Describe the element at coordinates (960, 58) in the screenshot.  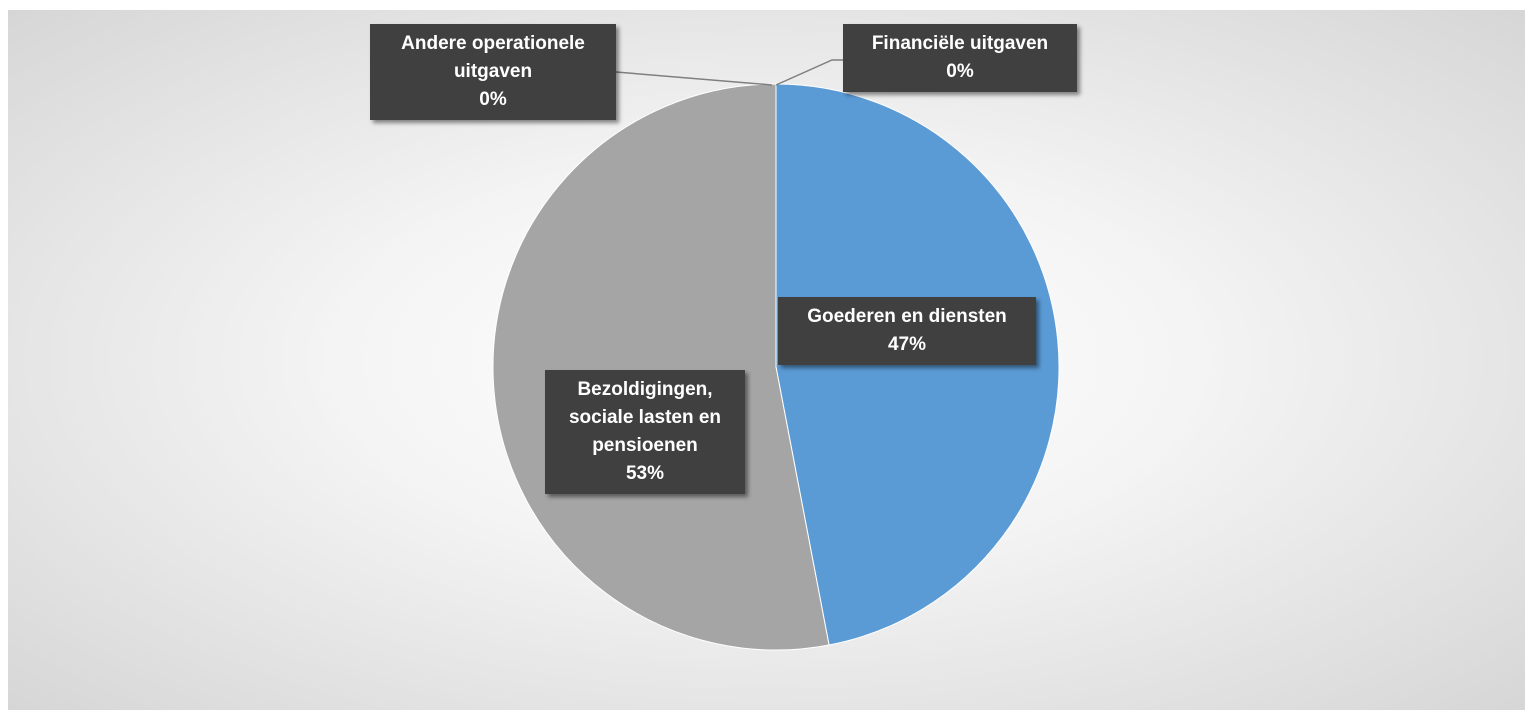
I see `data-label: Financiële uitgaven 0%` at that location.